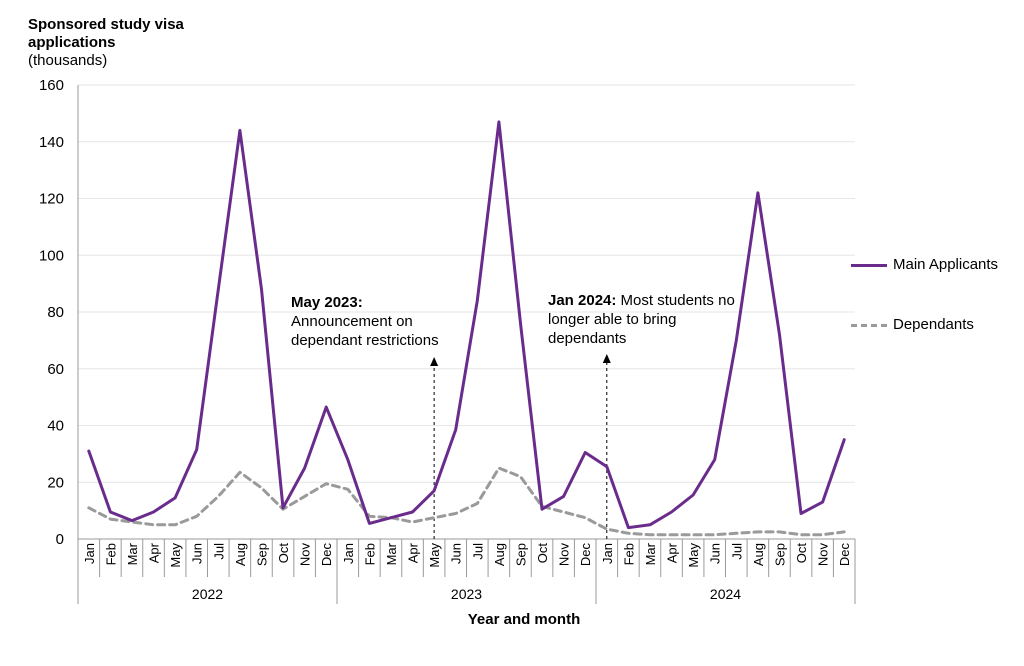 This screenshot has height=666, width=1024. I want to click on y-tick-label: 60, so click(55, 369).